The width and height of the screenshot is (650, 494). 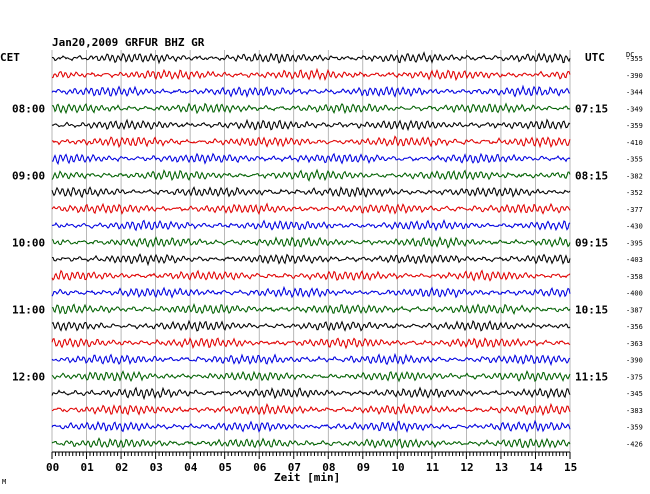 What do you see at coordinates (570, 467) in the screenshot?
I see `x-tick-label: 15` at bounding box center [570, 467].